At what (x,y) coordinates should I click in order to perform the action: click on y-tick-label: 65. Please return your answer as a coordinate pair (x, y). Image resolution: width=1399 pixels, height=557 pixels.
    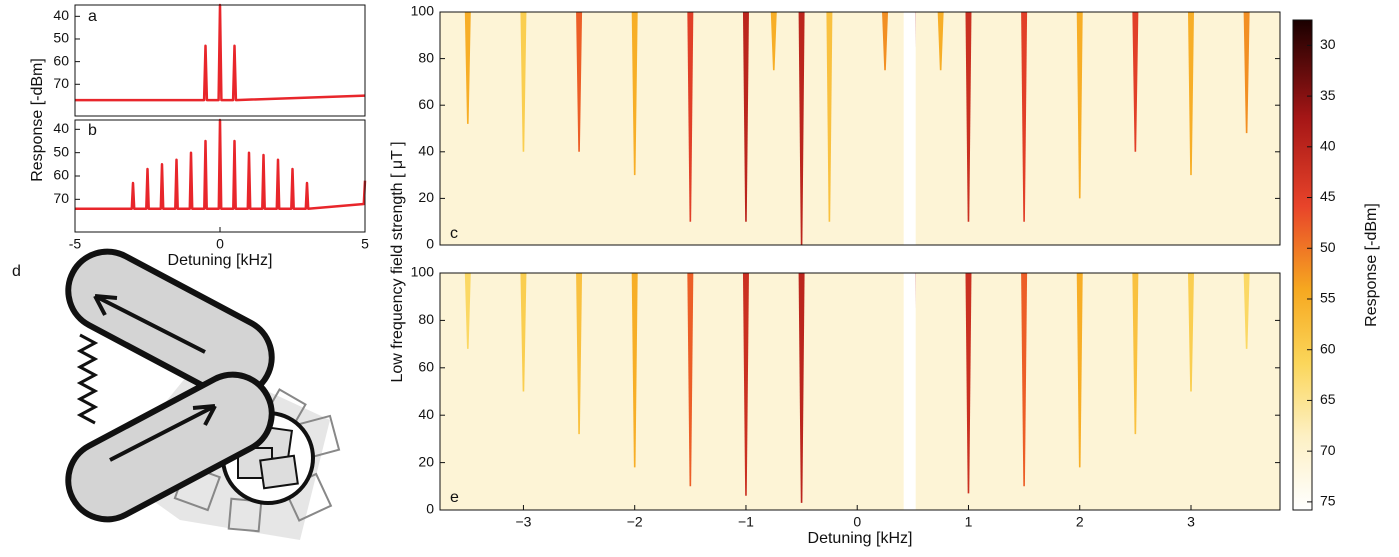
    Looking at the image, I should click on (1328, 399).